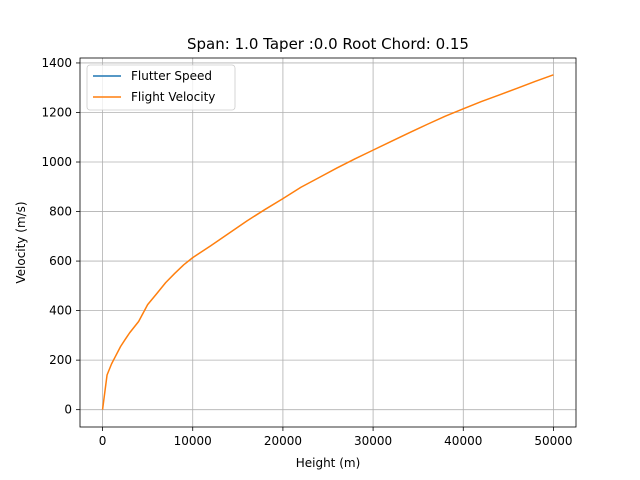 Image resolution: width=640 pixels, height=480 pixels. Describe the element at coordinates (283, 441) in the screenshot. I see `x-tick-label: 20000` at that location.